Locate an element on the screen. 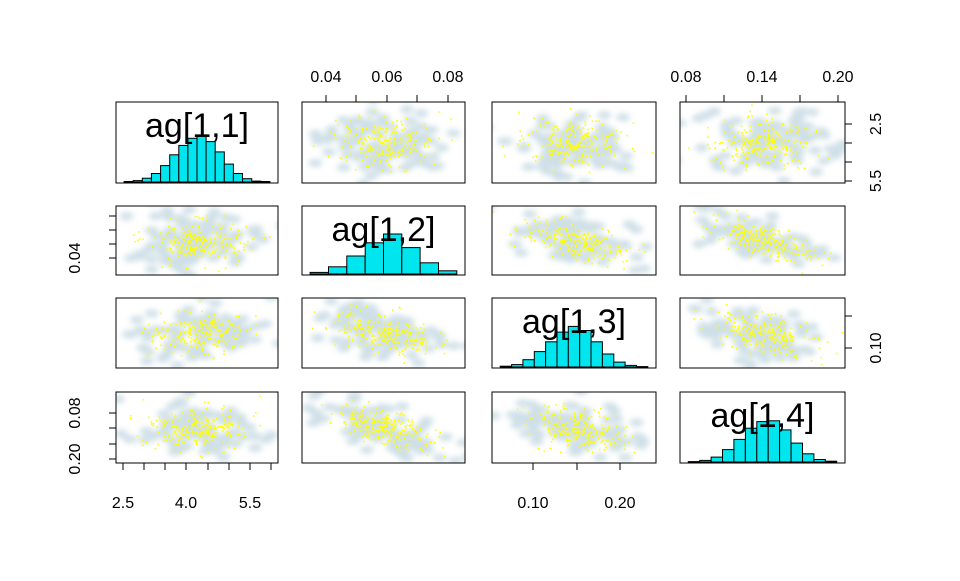 The height and width of the screenshot is (581, 960). histogram-bar is located at coordinates (808, 458).